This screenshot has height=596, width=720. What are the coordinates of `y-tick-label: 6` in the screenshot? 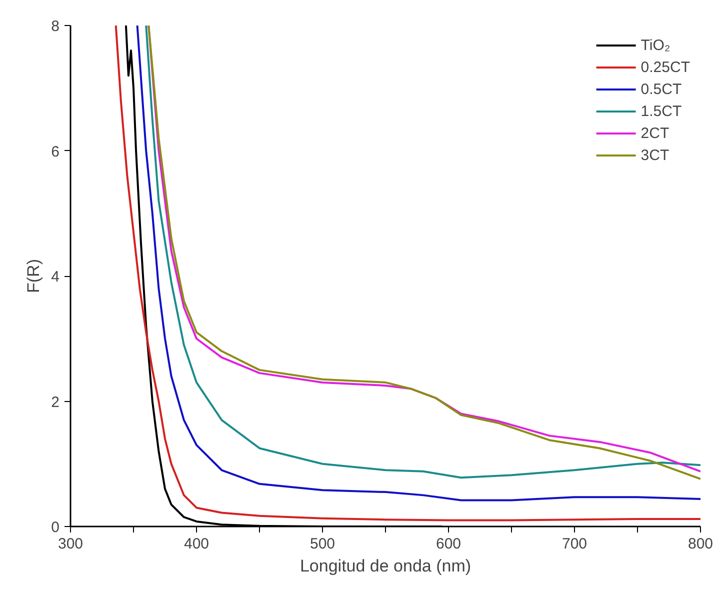 It's located at (55, 151).